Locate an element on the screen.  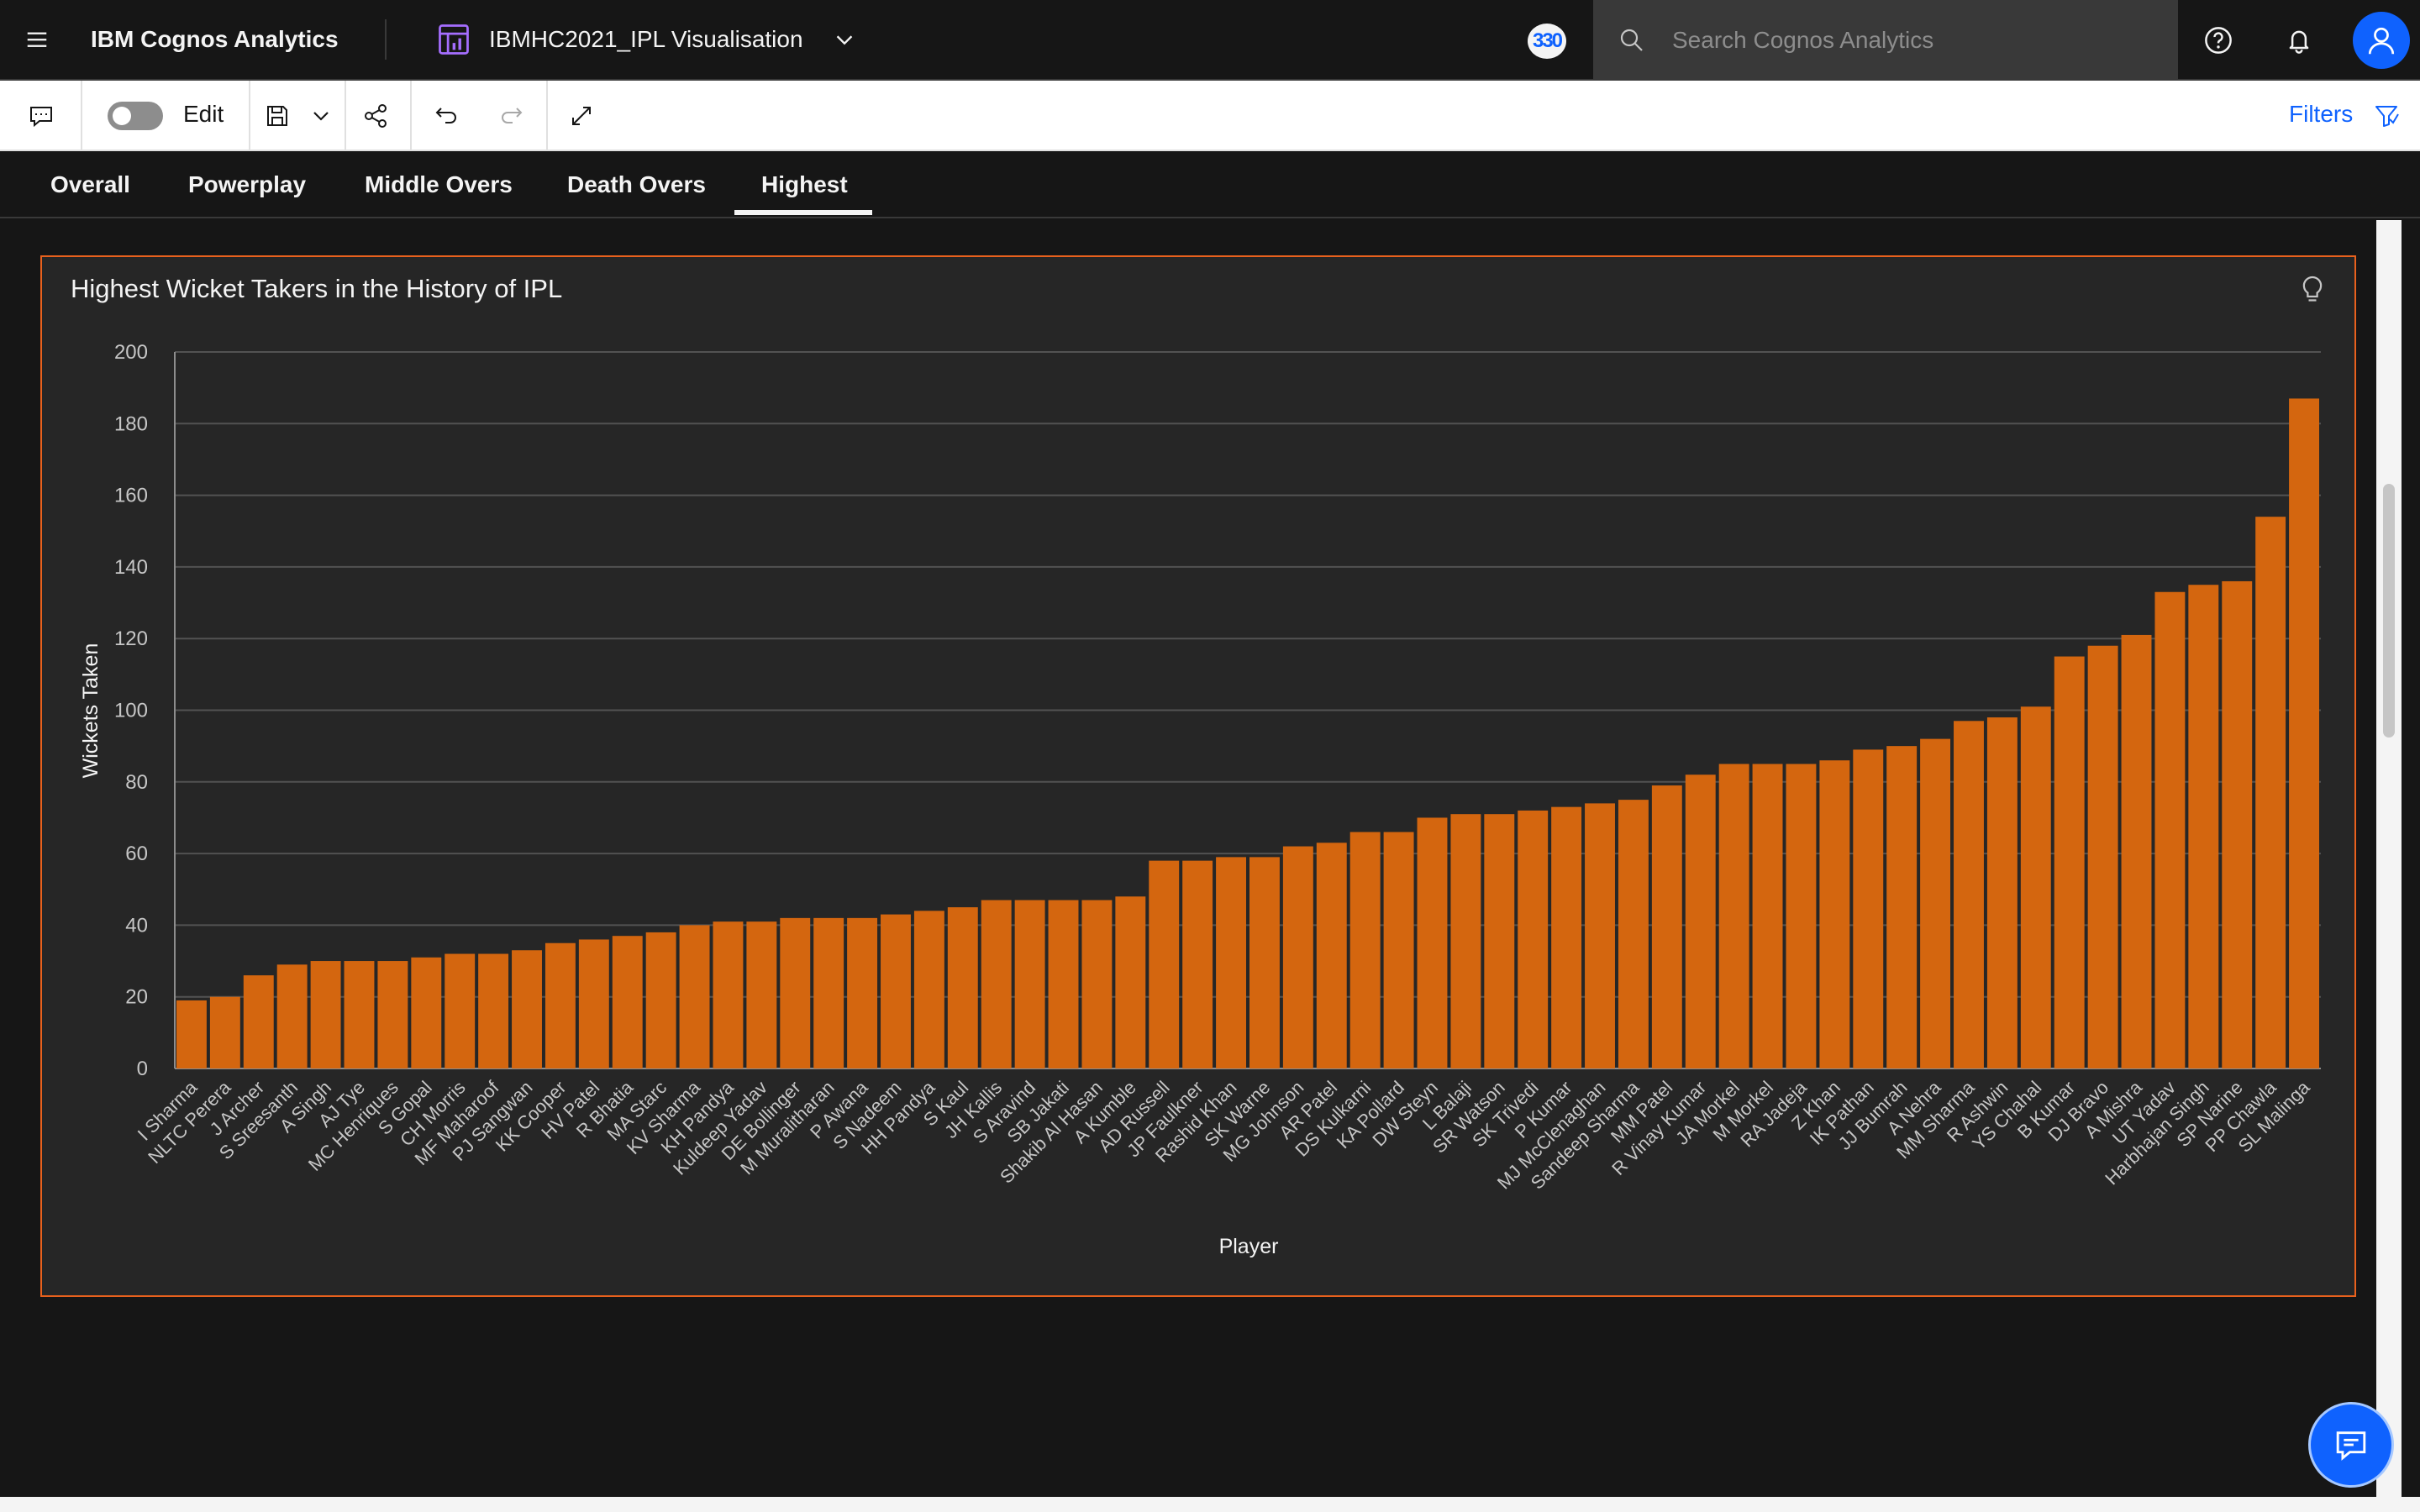
tab-death-overs: Death Overs is located at coordinates (636, 184).